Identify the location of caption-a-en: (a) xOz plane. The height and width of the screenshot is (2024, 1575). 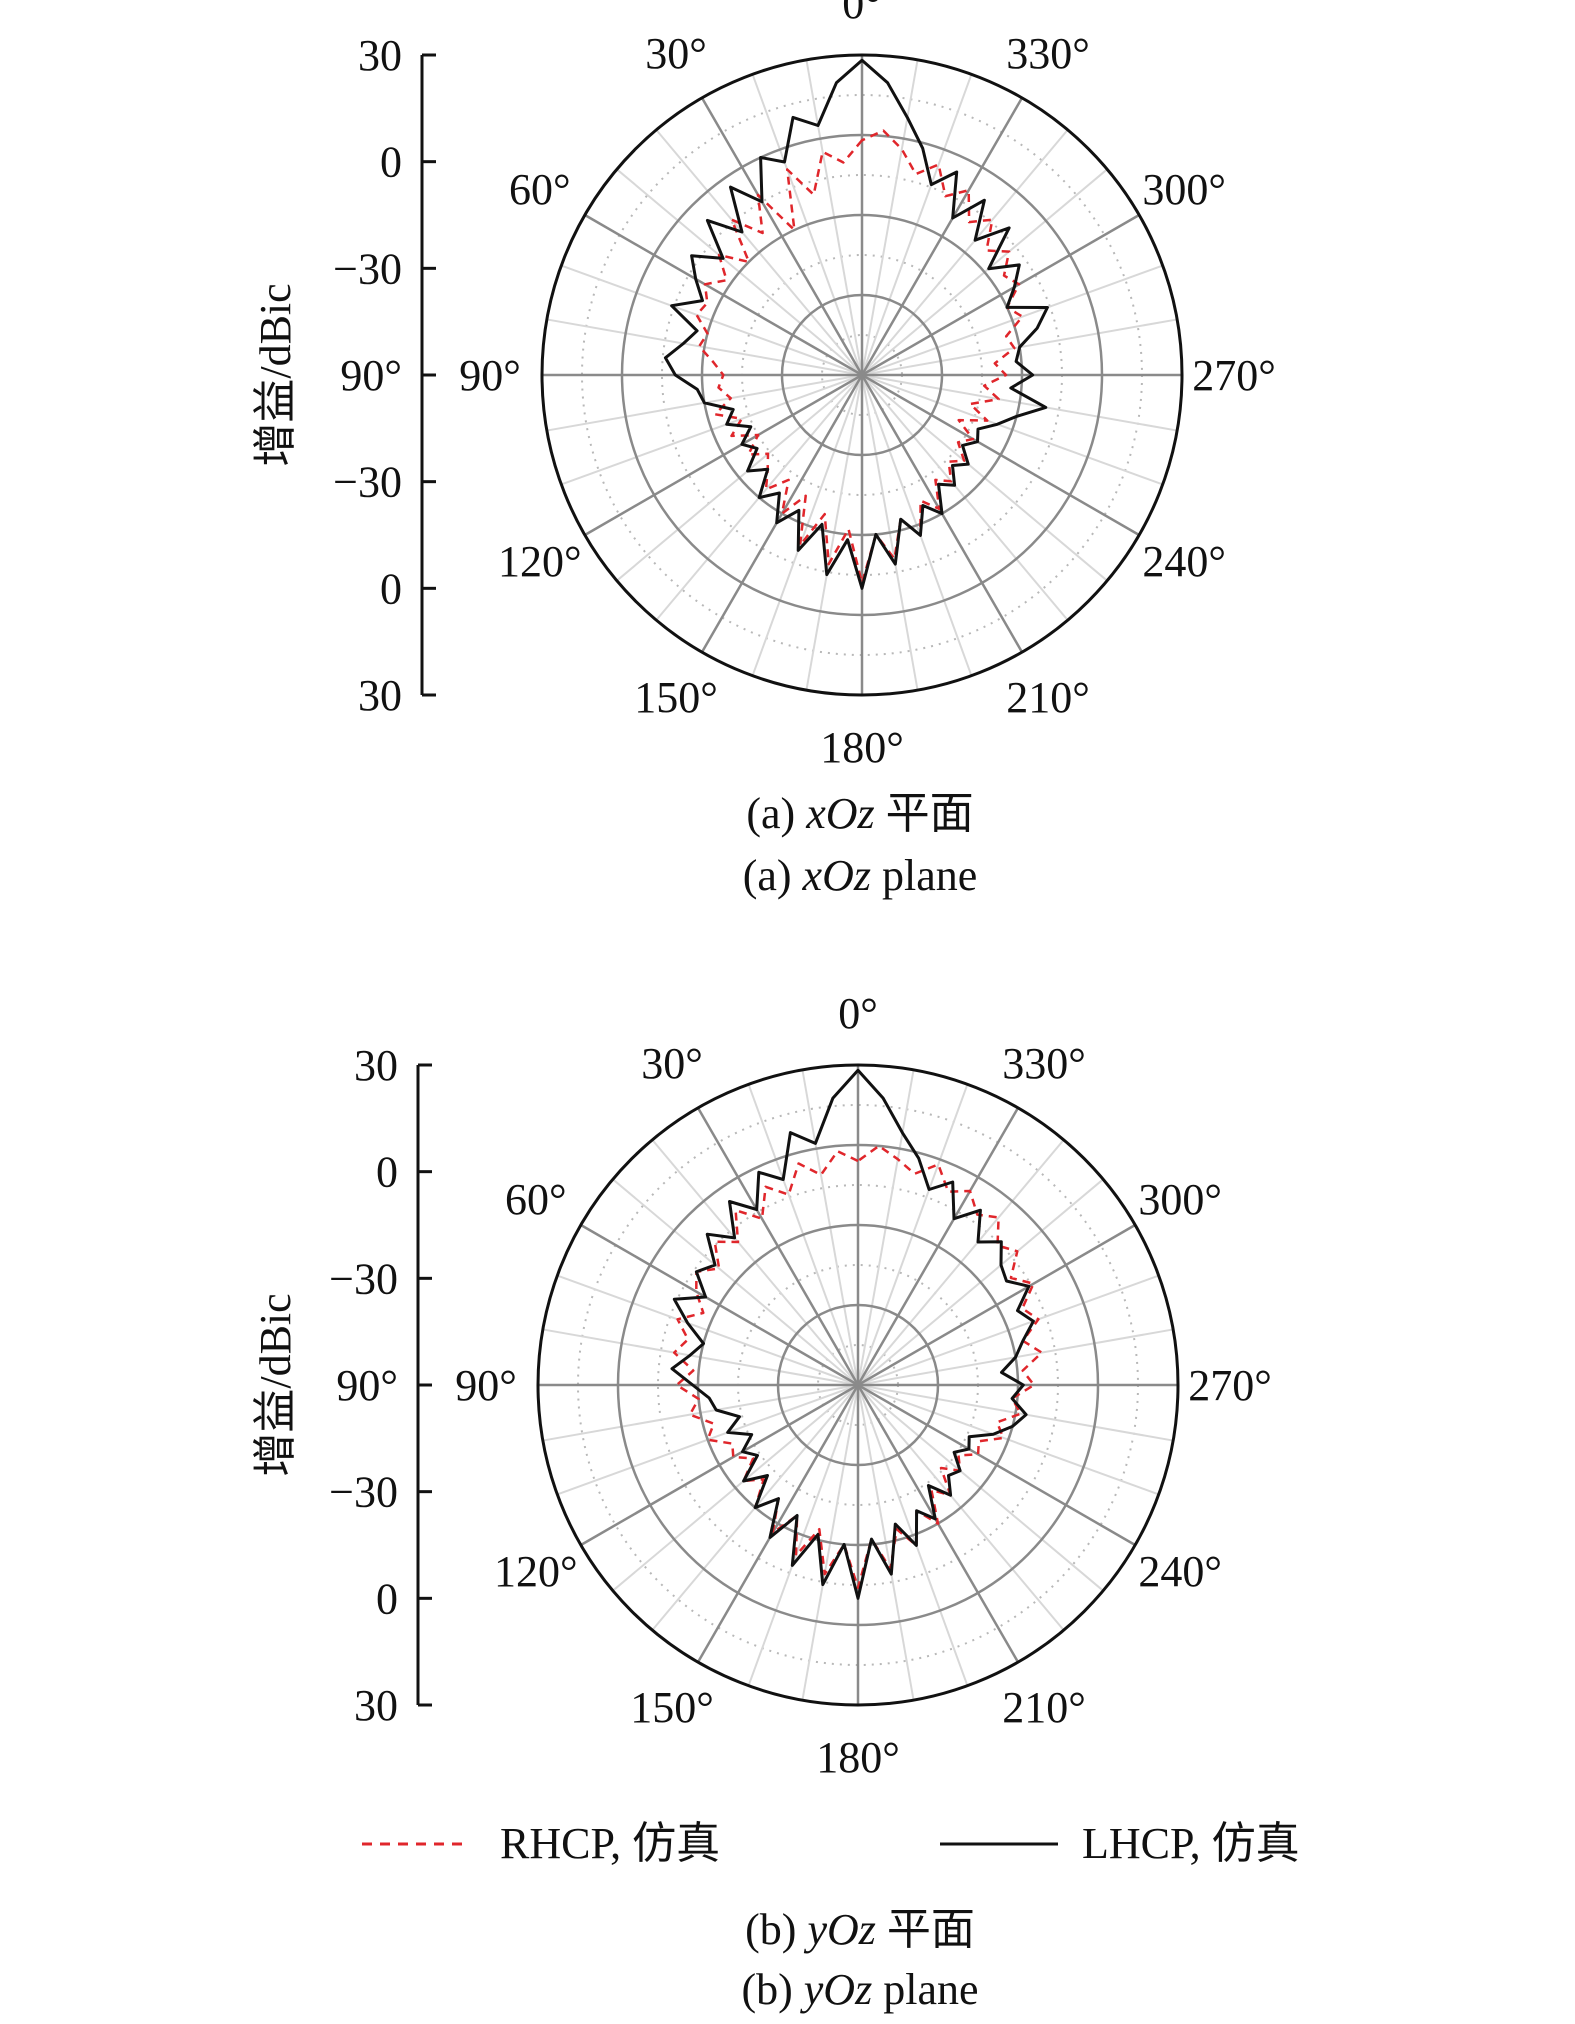
(860, 875).